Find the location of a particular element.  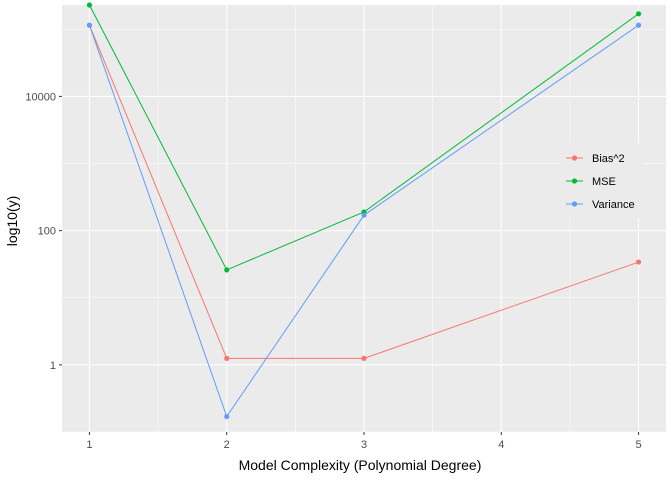

legend-label-variance: Variance is located at coordinates (613, 205).